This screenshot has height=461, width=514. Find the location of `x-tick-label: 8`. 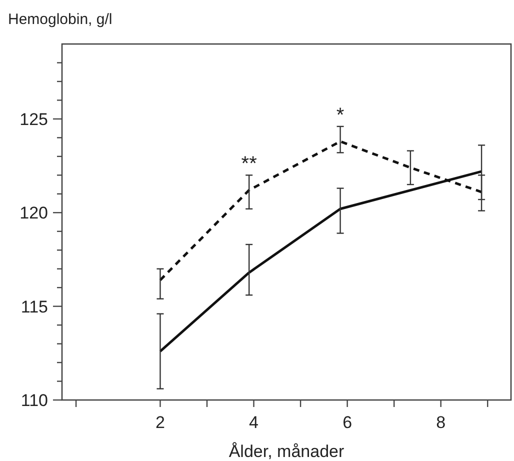

x-tick-label: 8 is located at coordinates (441, 422).